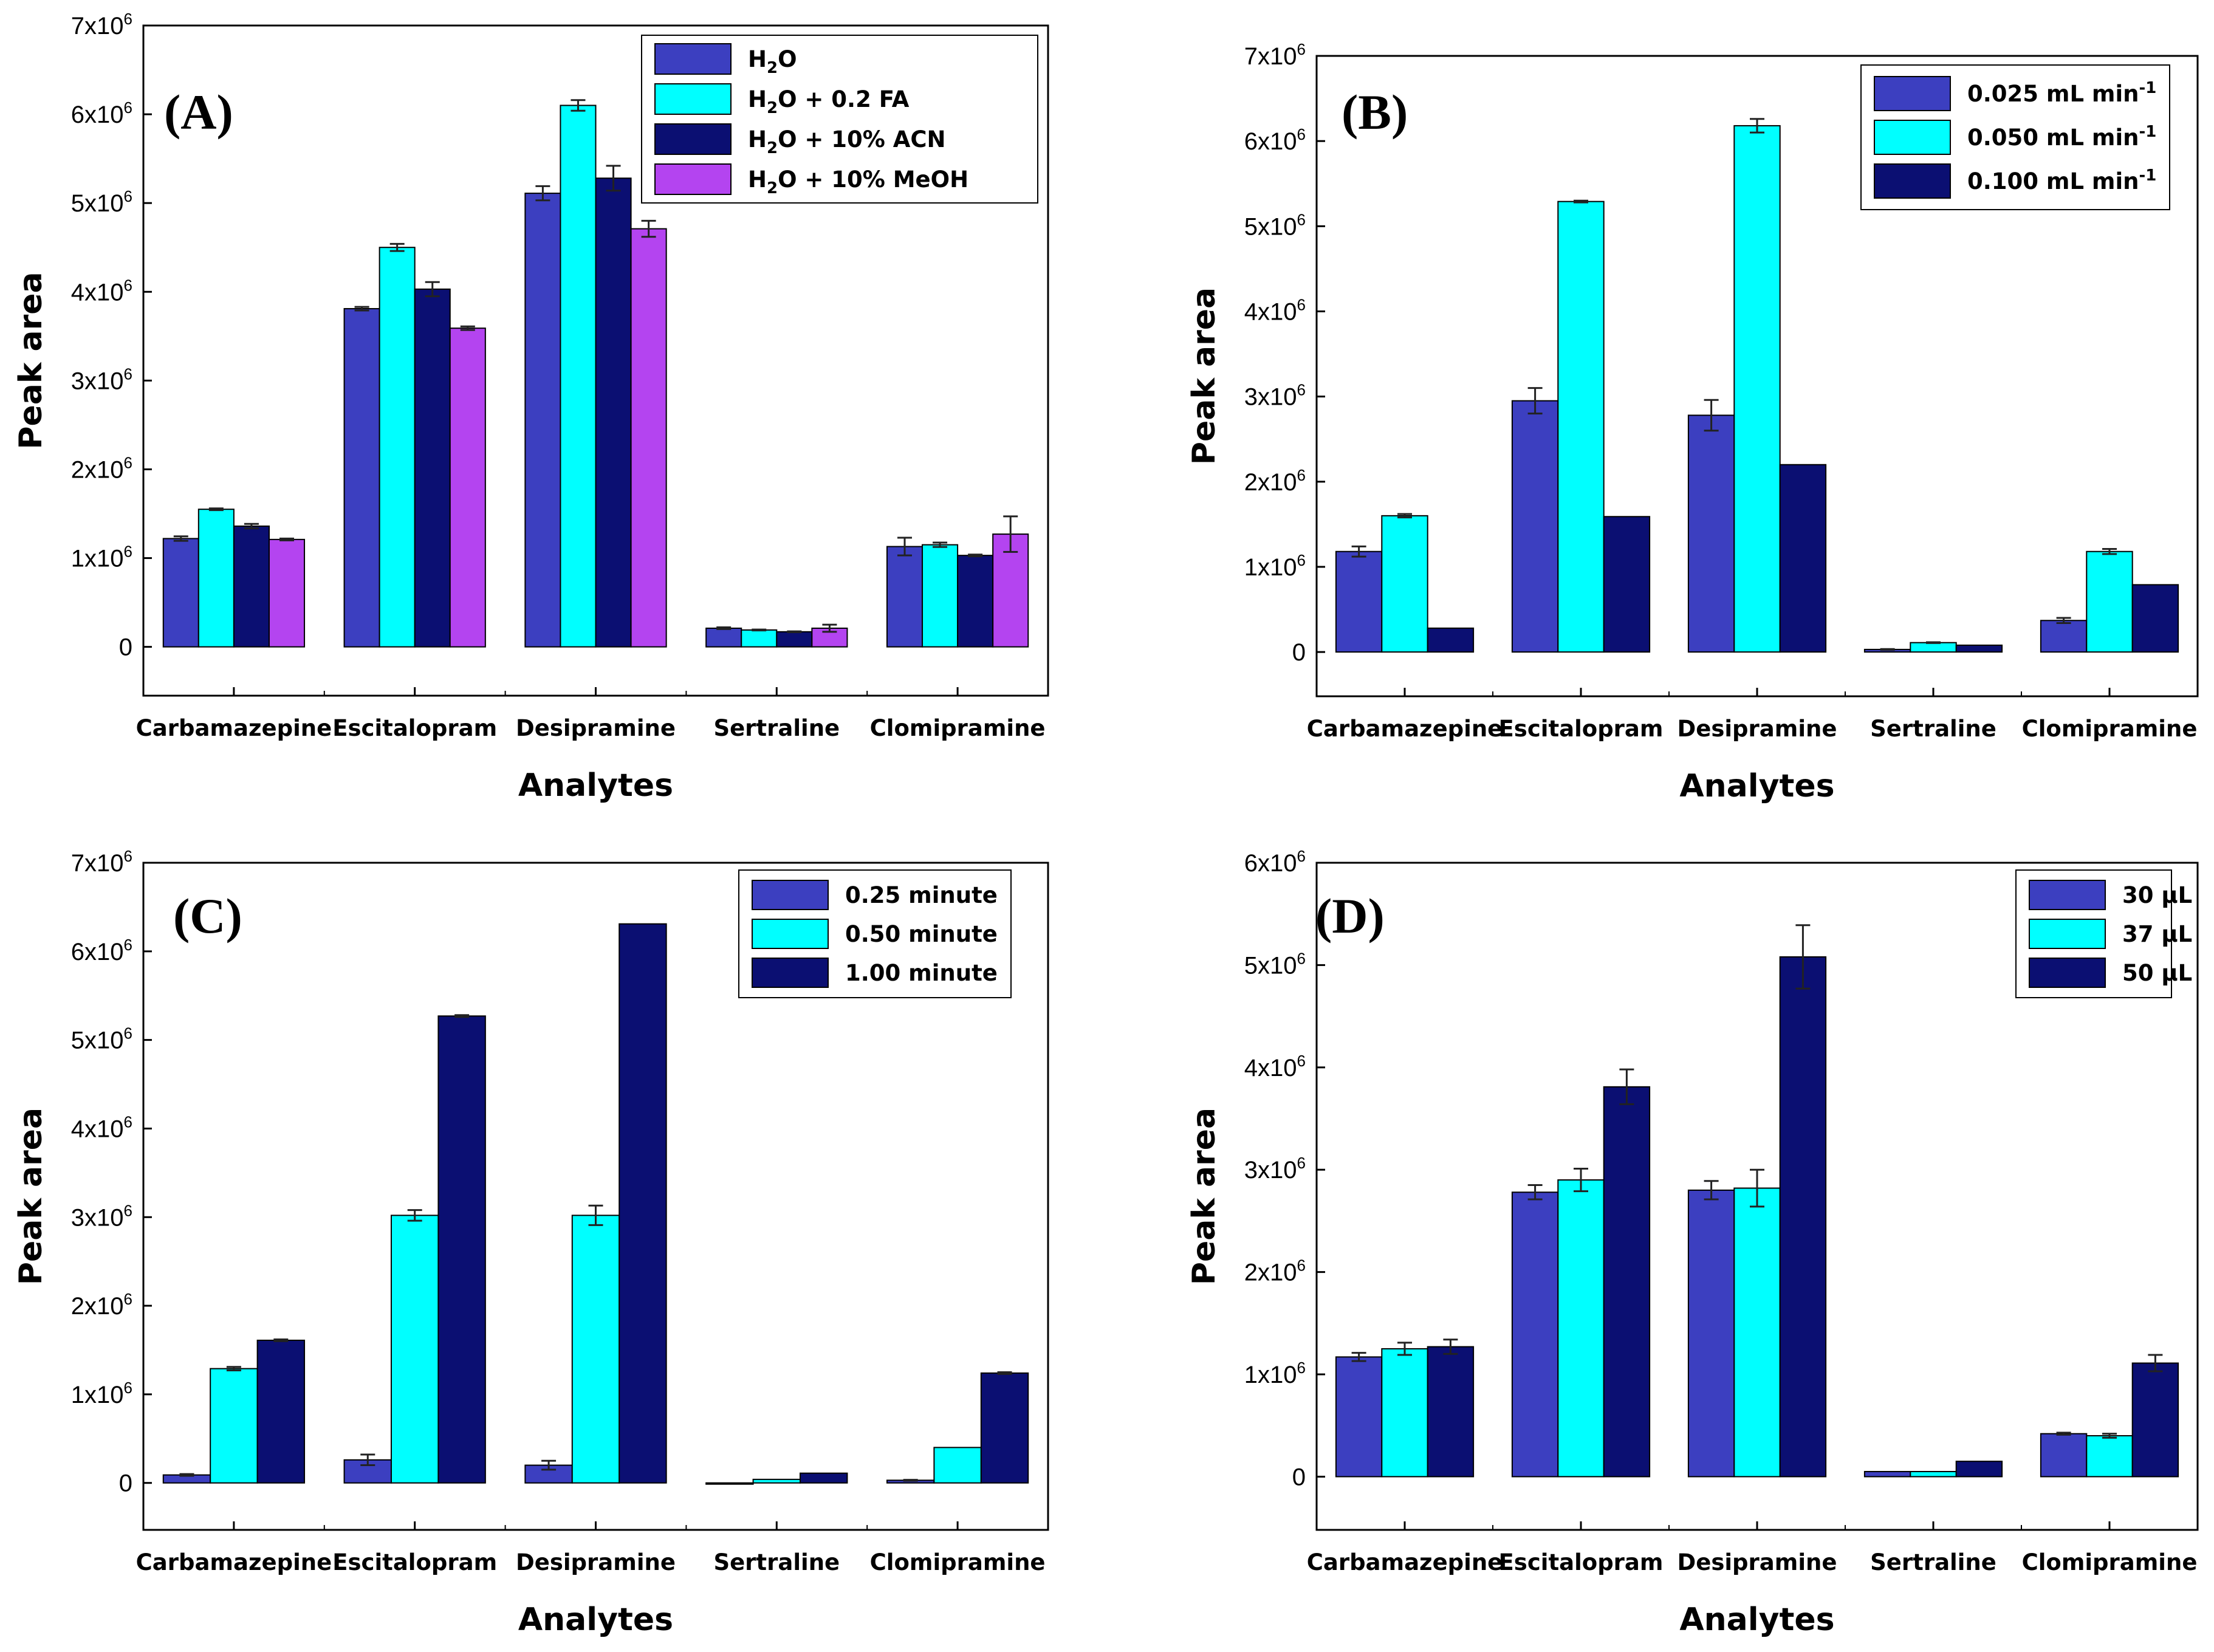  What do you see at coordinates (199, 112) in the screenshot?
I see `panel-label: (A)` at bounding box center [199, 112].